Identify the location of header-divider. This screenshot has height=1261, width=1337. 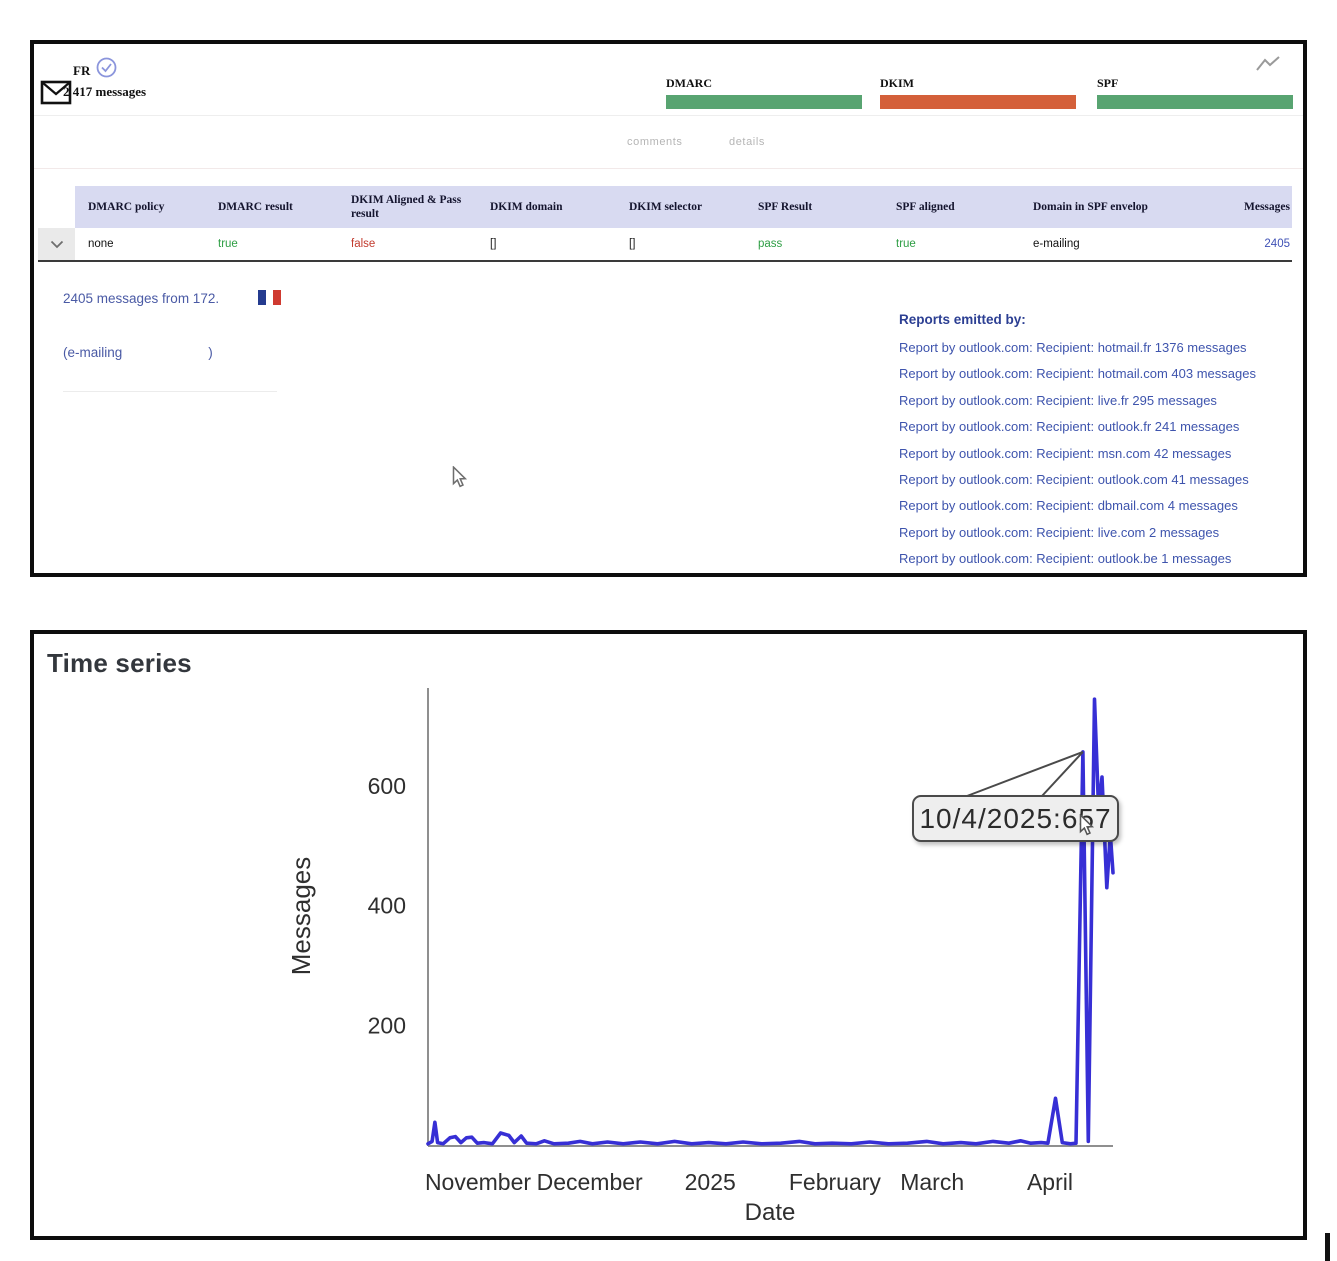
(668, 115).